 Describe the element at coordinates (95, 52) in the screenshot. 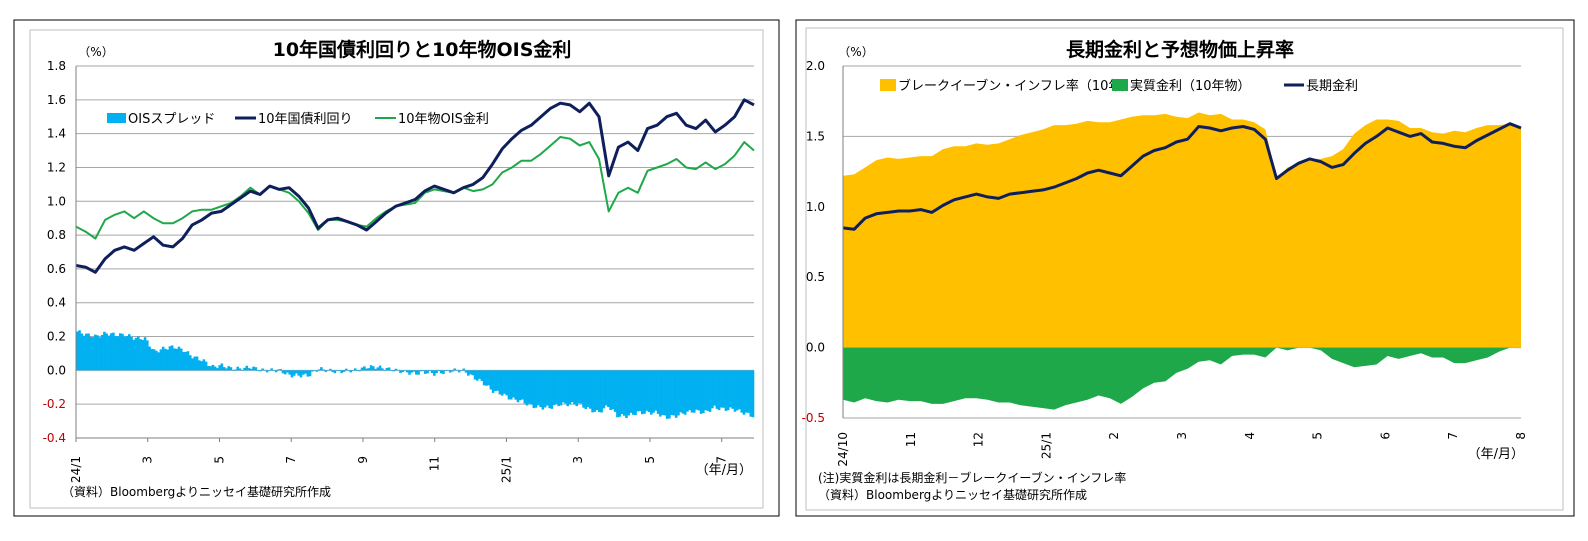

I see `chart-left-y-unit: （%）` at that location.